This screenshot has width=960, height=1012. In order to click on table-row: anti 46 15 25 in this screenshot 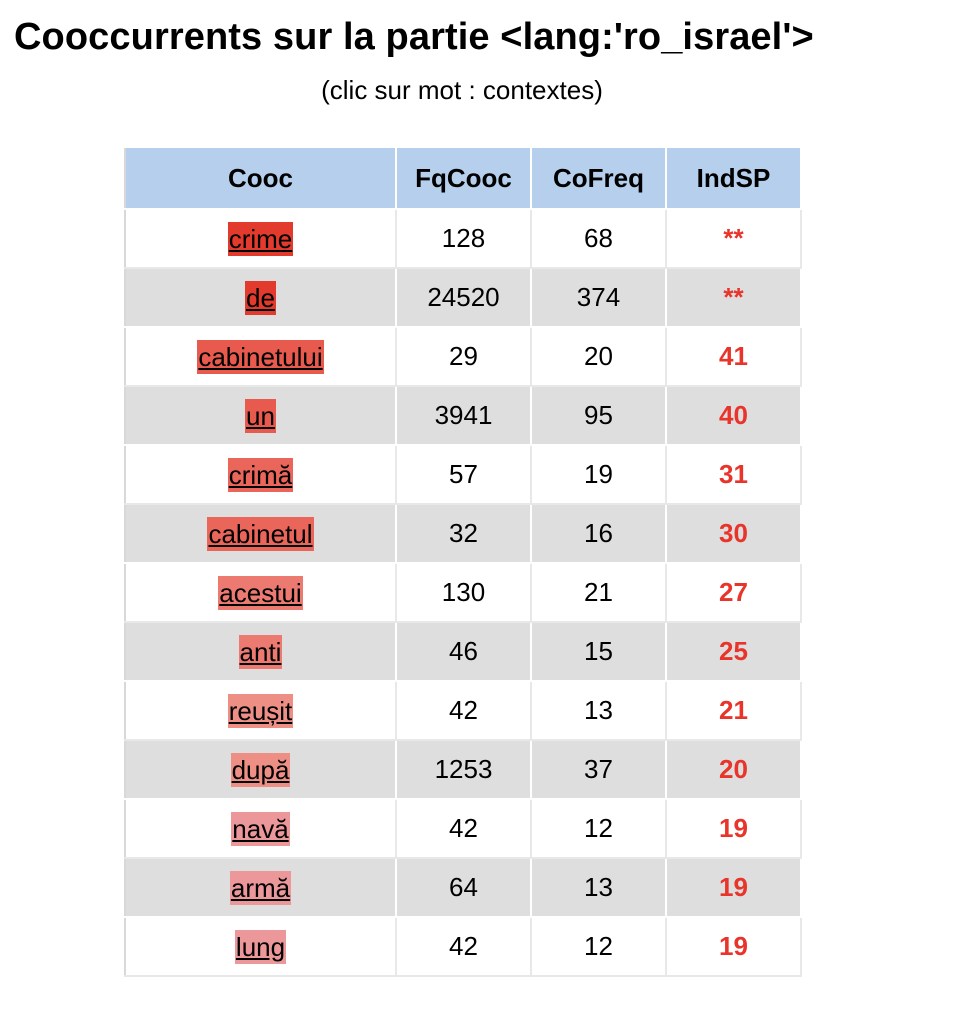, I will do `click(463, 651)`.